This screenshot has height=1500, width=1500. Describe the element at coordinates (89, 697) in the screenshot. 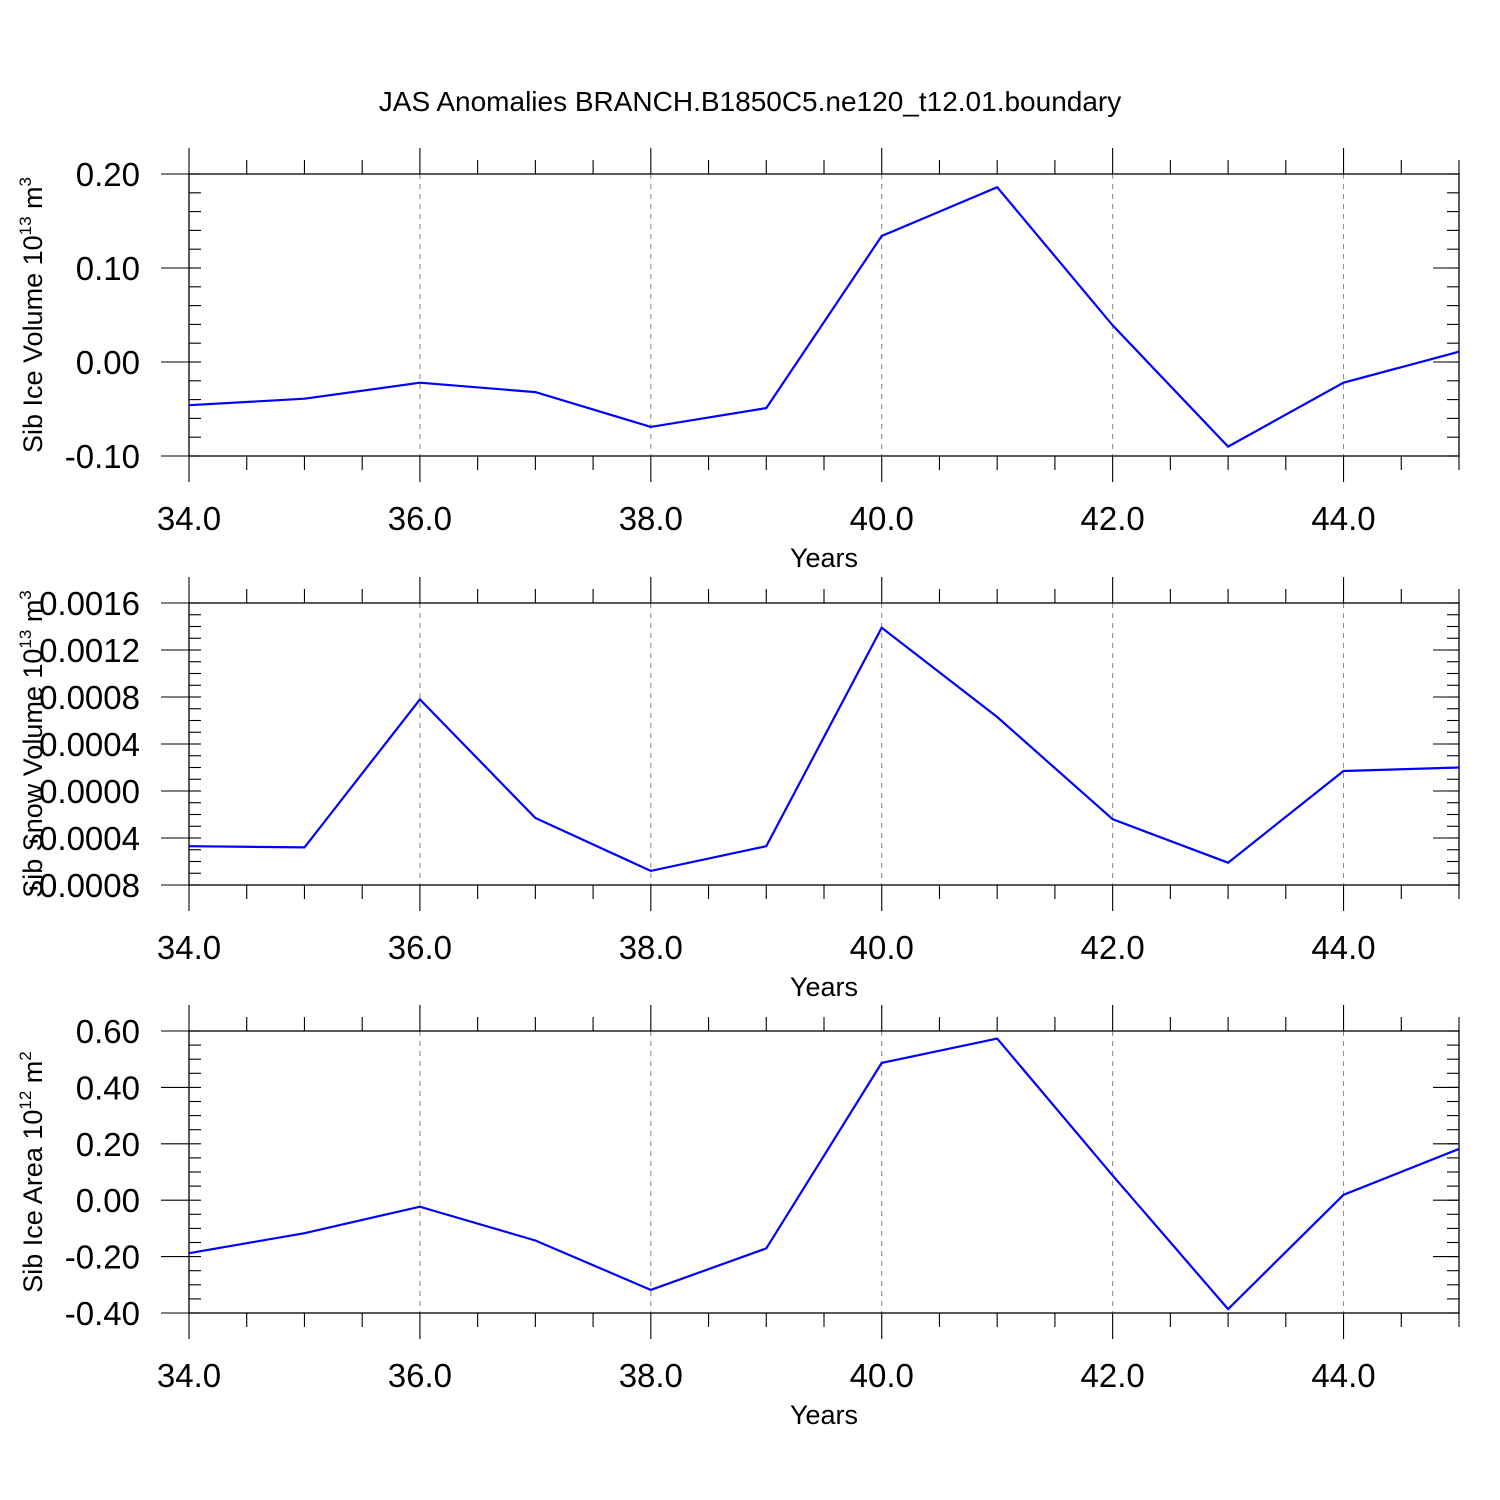

I see `y-tick-label: 0.0008` at that location.